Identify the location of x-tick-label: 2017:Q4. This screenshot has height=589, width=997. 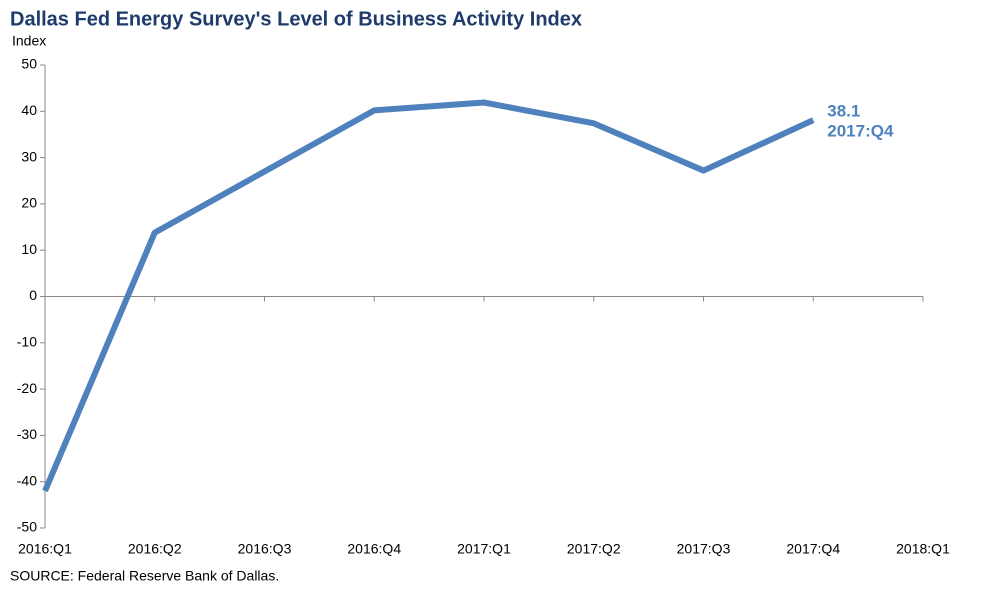
(813, 549).